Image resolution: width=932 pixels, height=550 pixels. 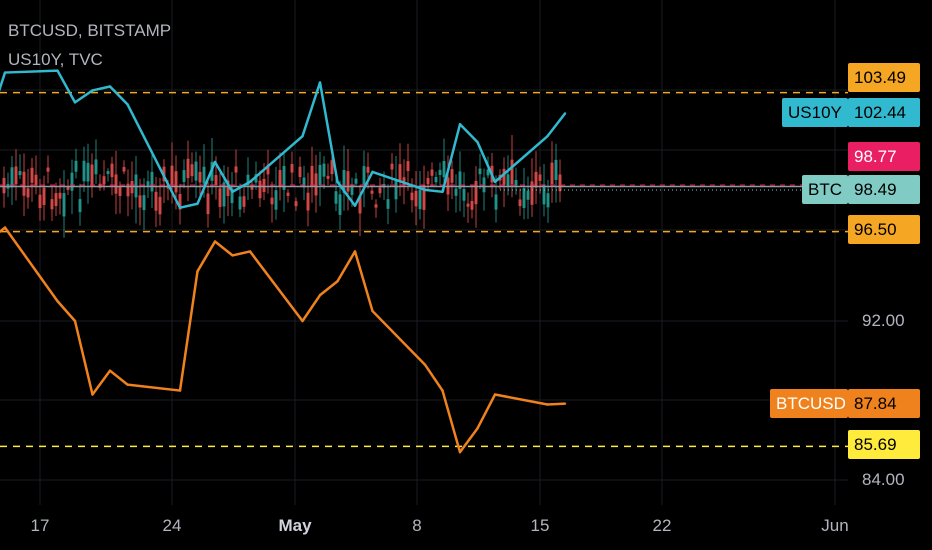 What do you see at coordinates (884, 112) in the screenshot?
I see `us10y-value-badge: 102.44` at bounding box center [884, 112].